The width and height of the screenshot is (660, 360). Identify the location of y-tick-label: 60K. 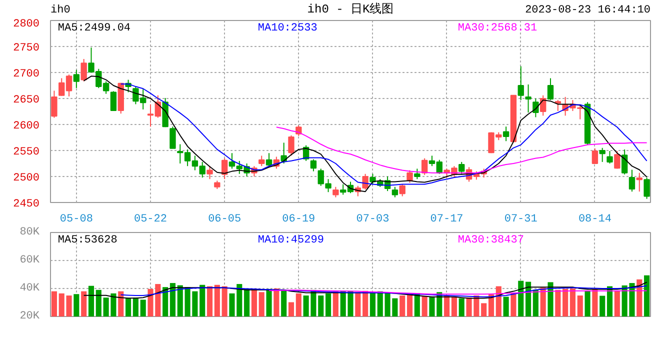
(30, 260).